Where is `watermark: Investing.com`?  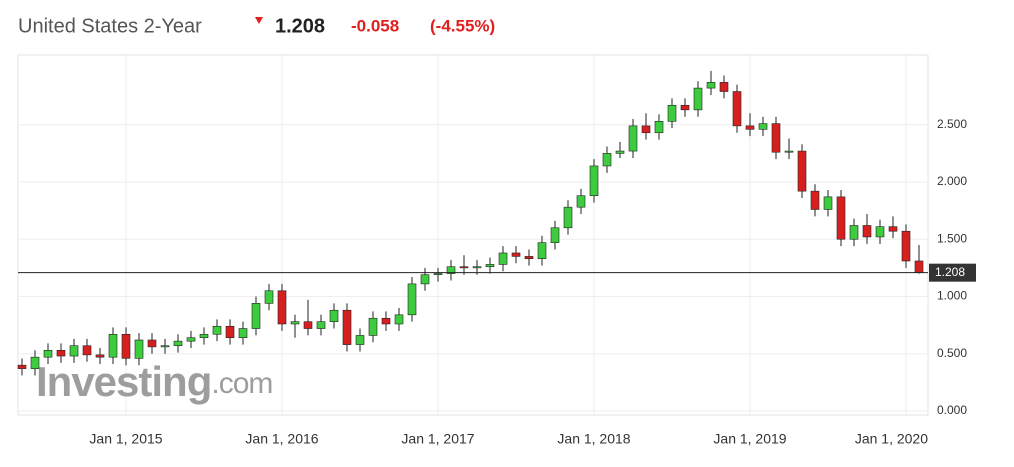
watermark: Investing.com is located at coordinates (154, 381).